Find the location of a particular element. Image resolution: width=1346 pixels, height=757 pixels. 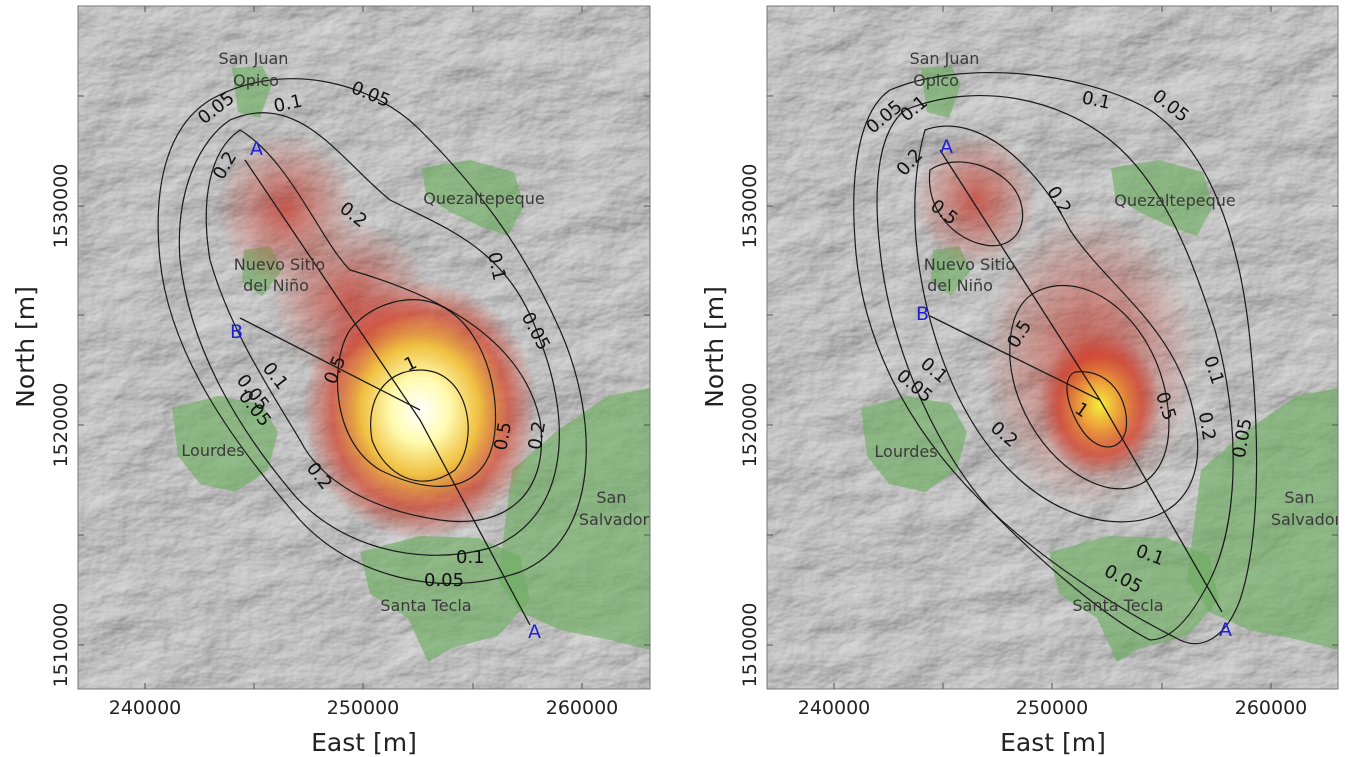

contour-label: 0.05 is located at coordinates (444, 580).